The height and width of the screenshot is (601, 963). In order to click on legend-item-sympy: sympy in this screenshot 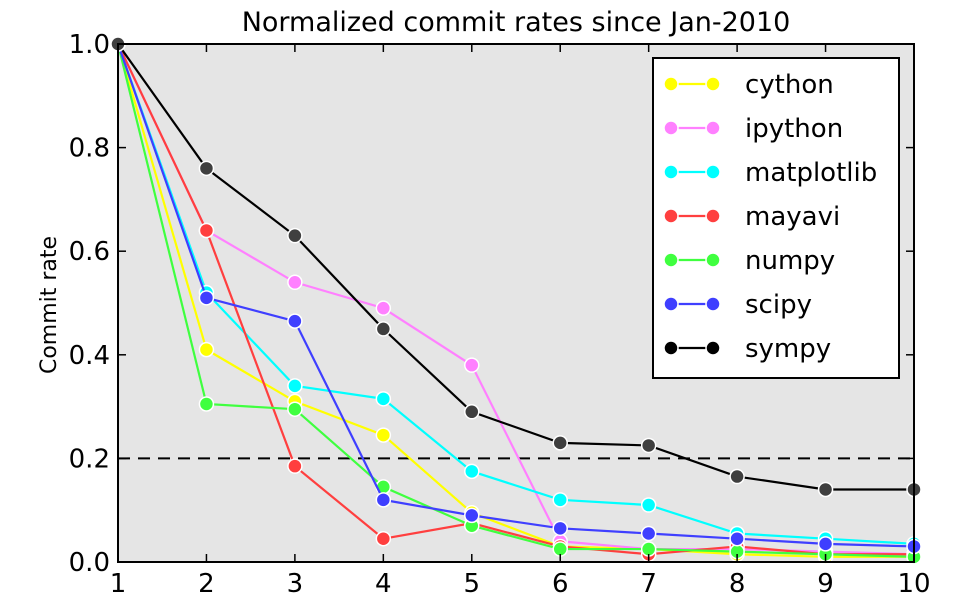, I will do `click(747, 349)`.